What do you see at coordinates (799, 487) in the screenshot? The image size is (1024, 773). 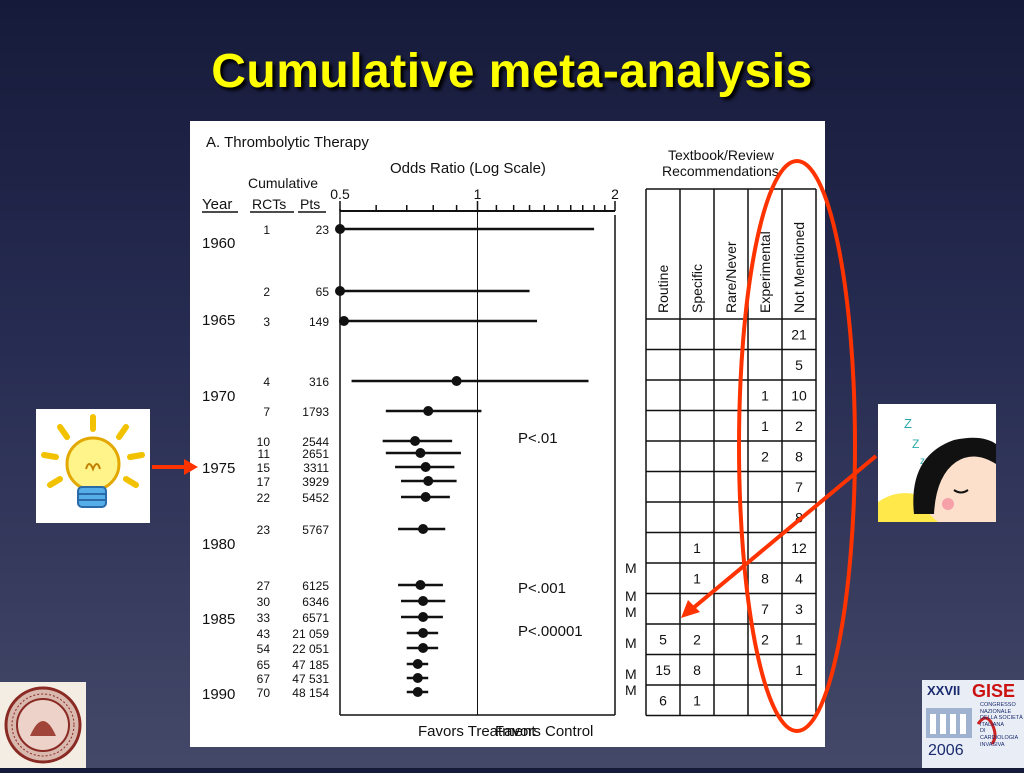 I see `rec-cell: 7` at bounding box center [799, 487].